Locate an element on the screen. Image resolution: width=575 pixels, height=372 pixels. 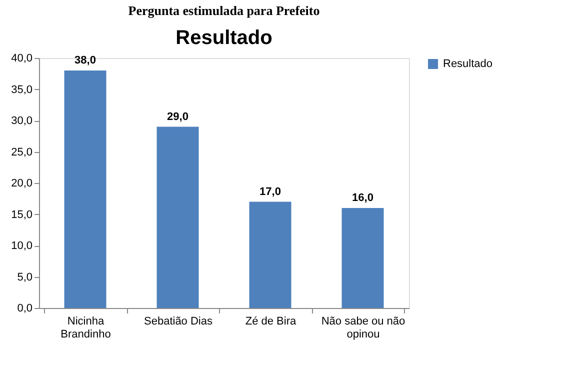
x-tick-label: Zé de Bira is located at coordinates (271, 322).